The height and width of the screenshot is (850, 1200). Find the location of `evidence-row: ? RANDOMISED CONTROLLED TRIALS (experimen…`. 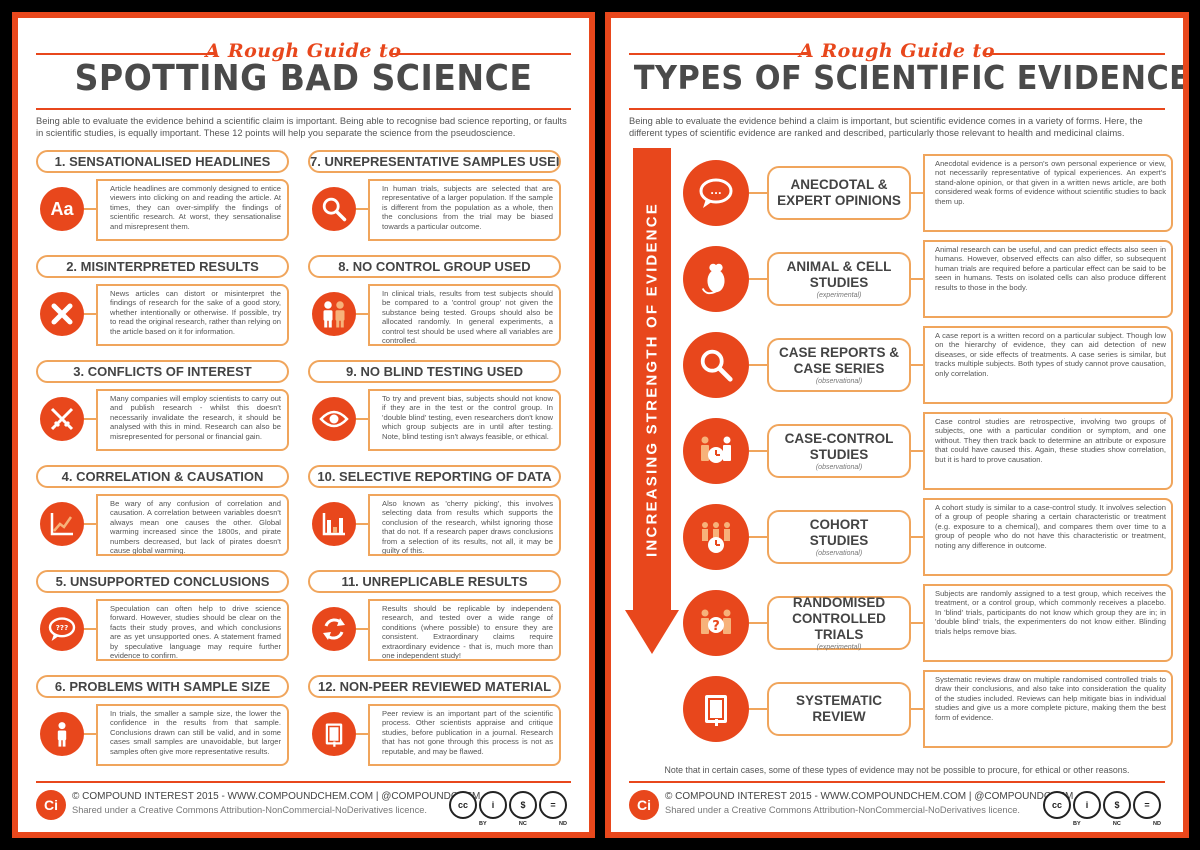

evidence-row: ? RANDOMISED CONTROLLED TRIALS (experimen… is located at coordinates (928, 624).